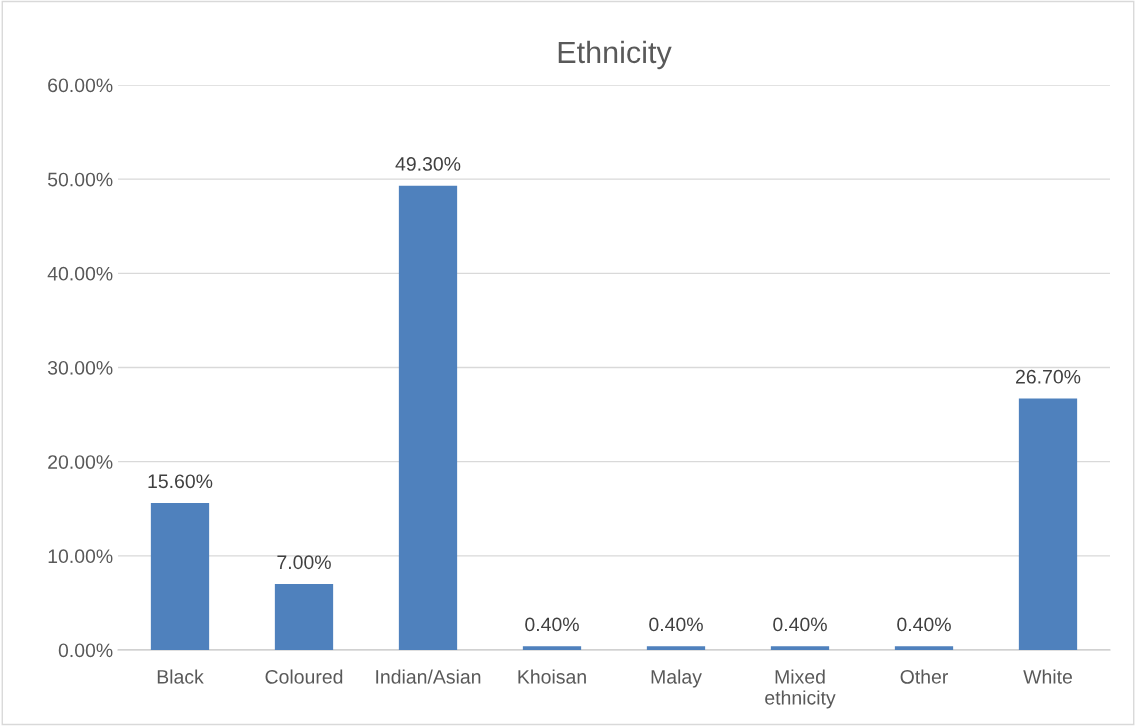  What do you see at coordinates (80, 367) in the screenshot?
I see `y-tick-label: 30.00%` at bounding box center [80, 367].